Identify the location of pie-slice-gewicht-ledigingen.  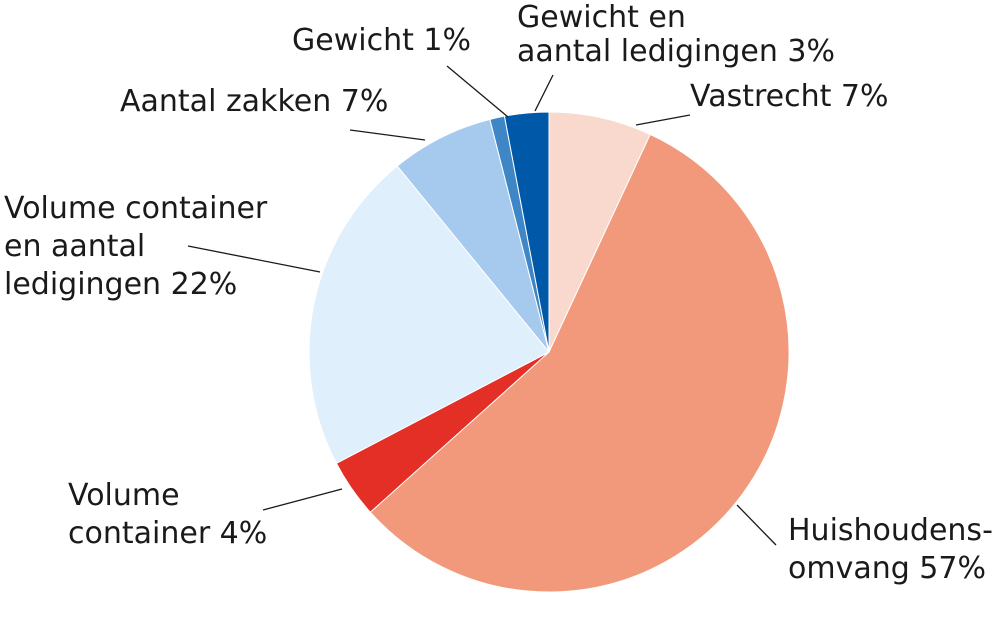
(526, 232).